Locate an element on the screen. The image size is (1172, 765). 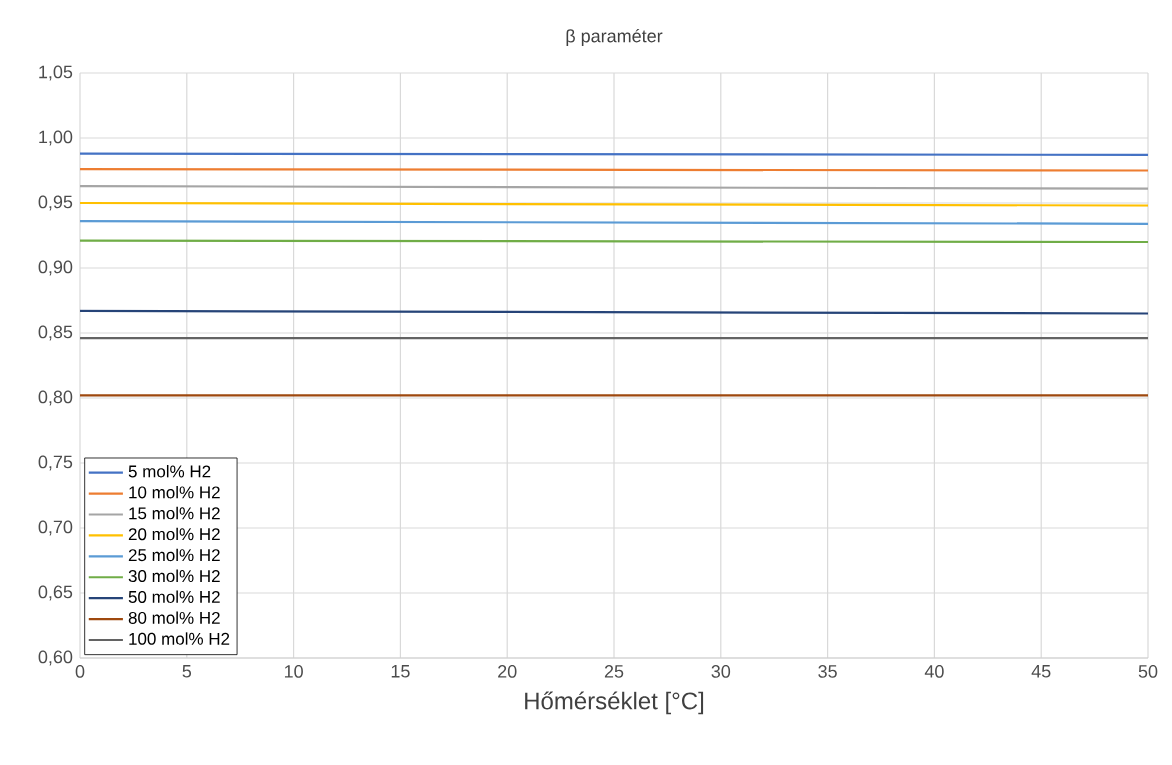
x-tick-label: 45 is located at coordinates (1041, 671).